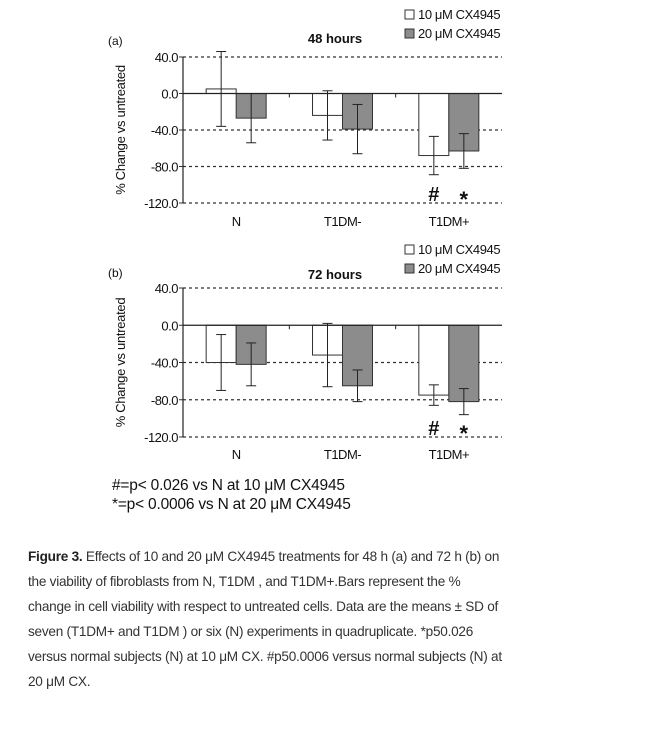 The height and width of the screenshot is (729, 661). I want to click on caption-line: 20 μM CX., so click(59, 681).